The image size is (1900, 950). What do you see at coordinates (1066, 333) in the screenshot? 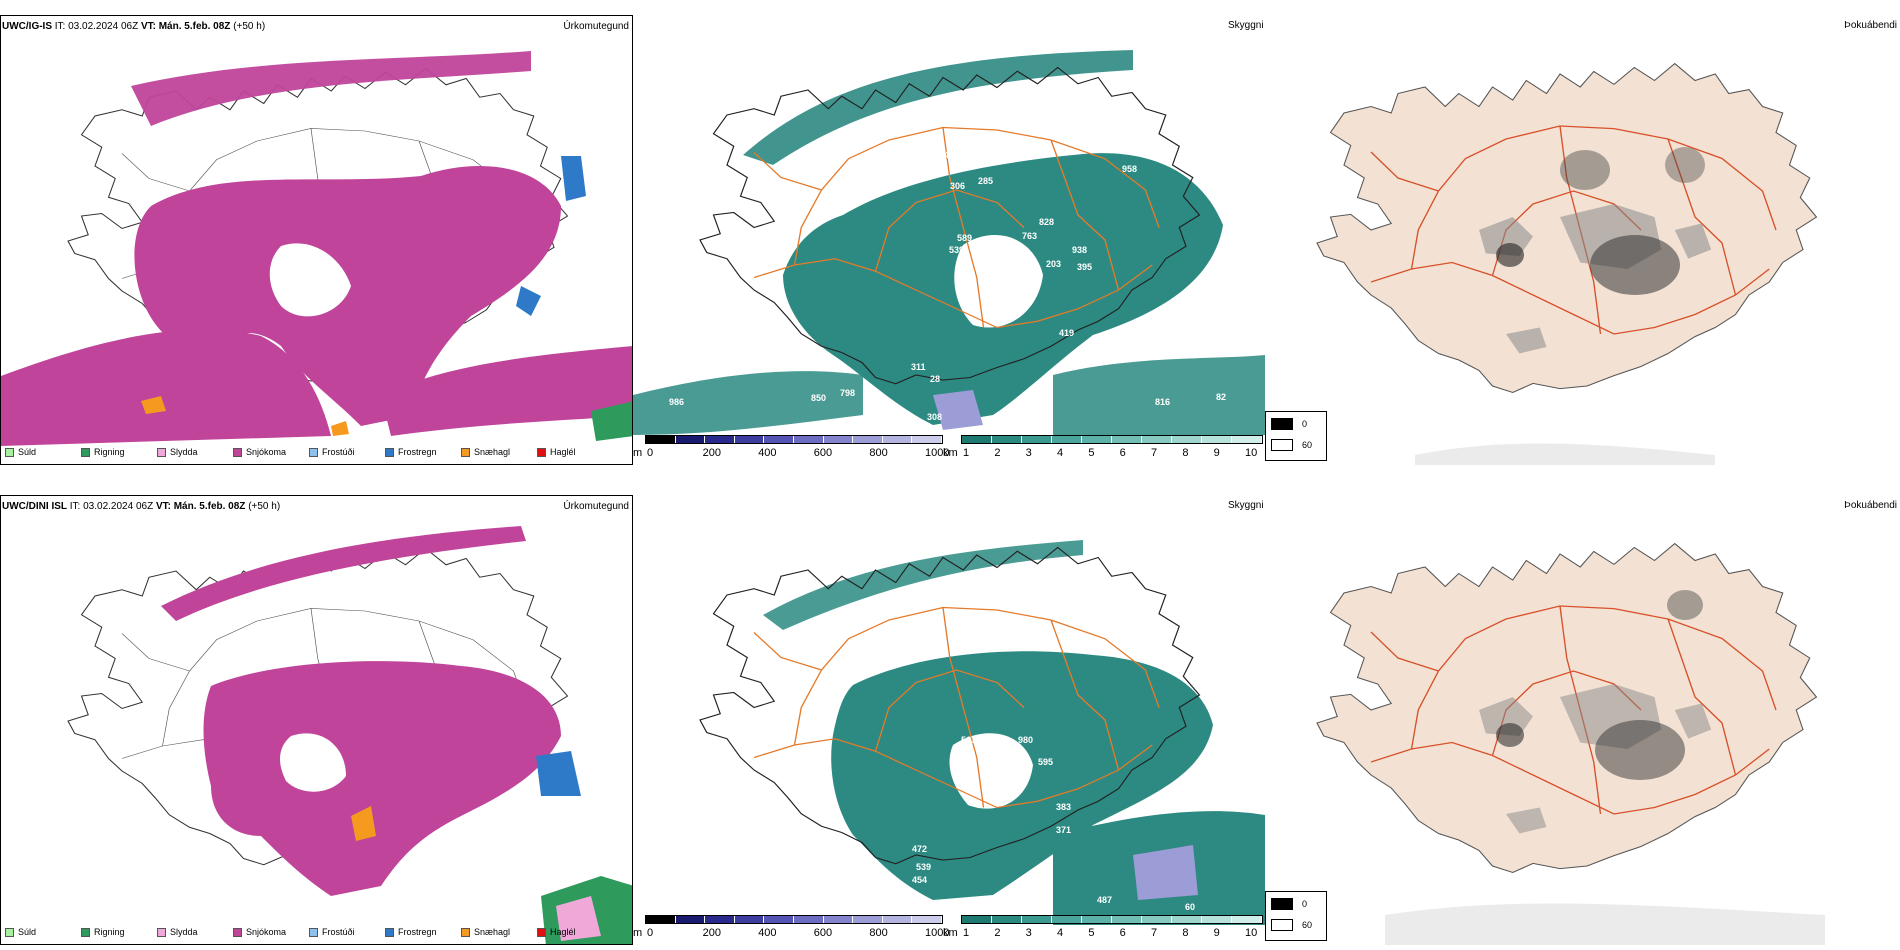
I see `visibility-value-label: 419` at bounding box center [1066, 333].